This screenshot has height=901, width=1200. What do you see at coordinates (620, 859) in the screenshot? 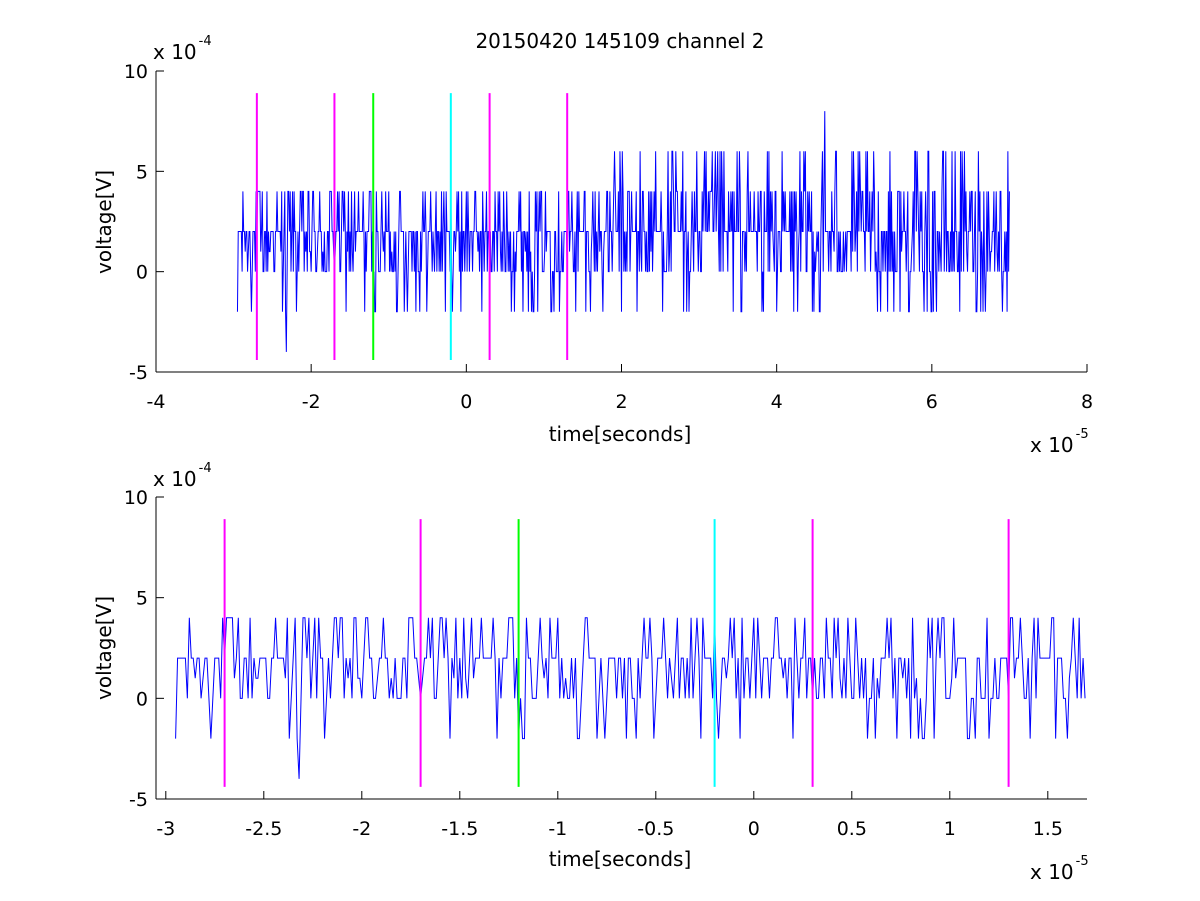
I see `bottom-x-axis-label: time[seconds]` at bounding box center [620, 859].